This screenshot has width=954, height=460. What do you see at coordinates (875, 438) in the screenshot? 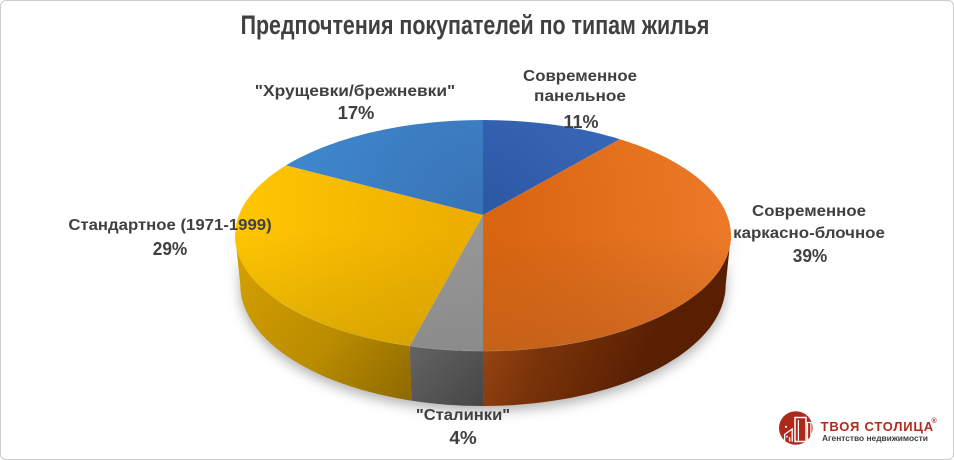
I see `svg-text: Агентство недвижимости` at bounding box center [875, 438].